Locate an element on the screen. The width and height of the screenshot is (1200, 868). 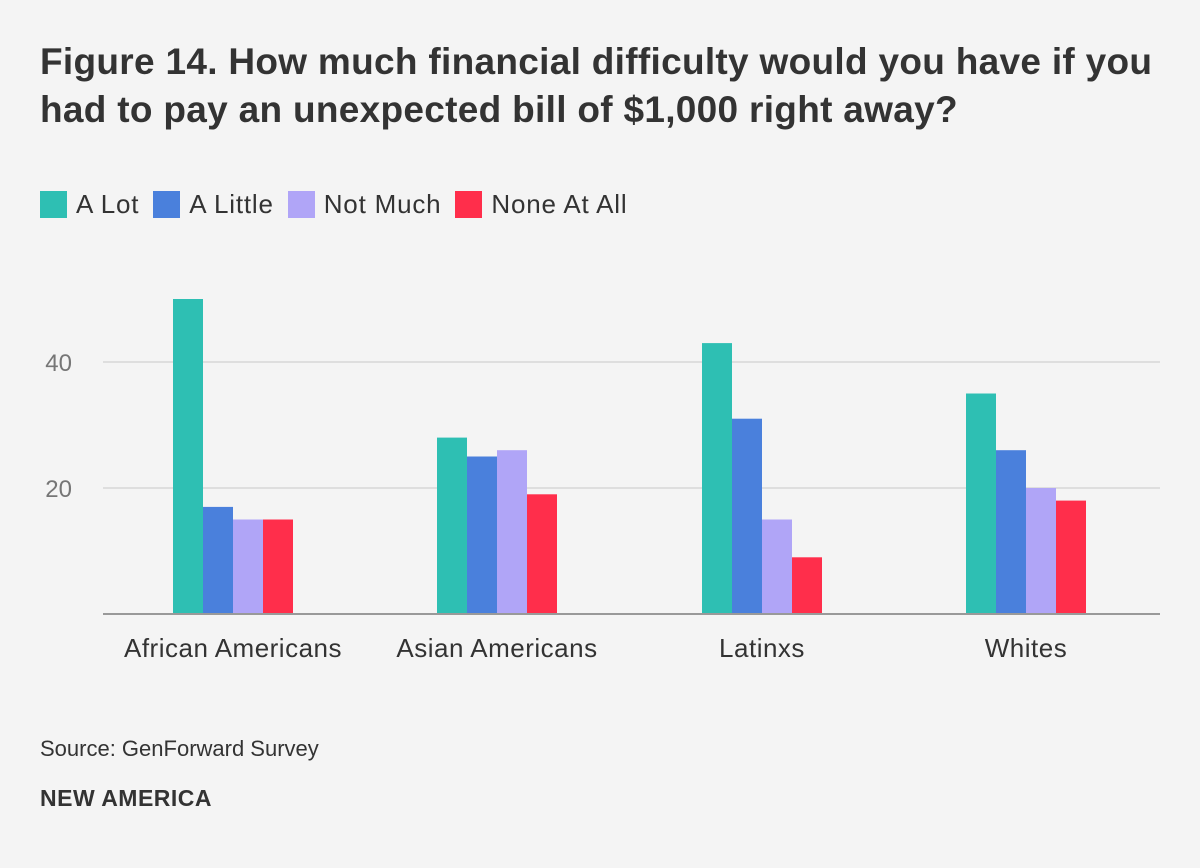
legend-item-a-little: A Little is located at coordinates (213, 204).